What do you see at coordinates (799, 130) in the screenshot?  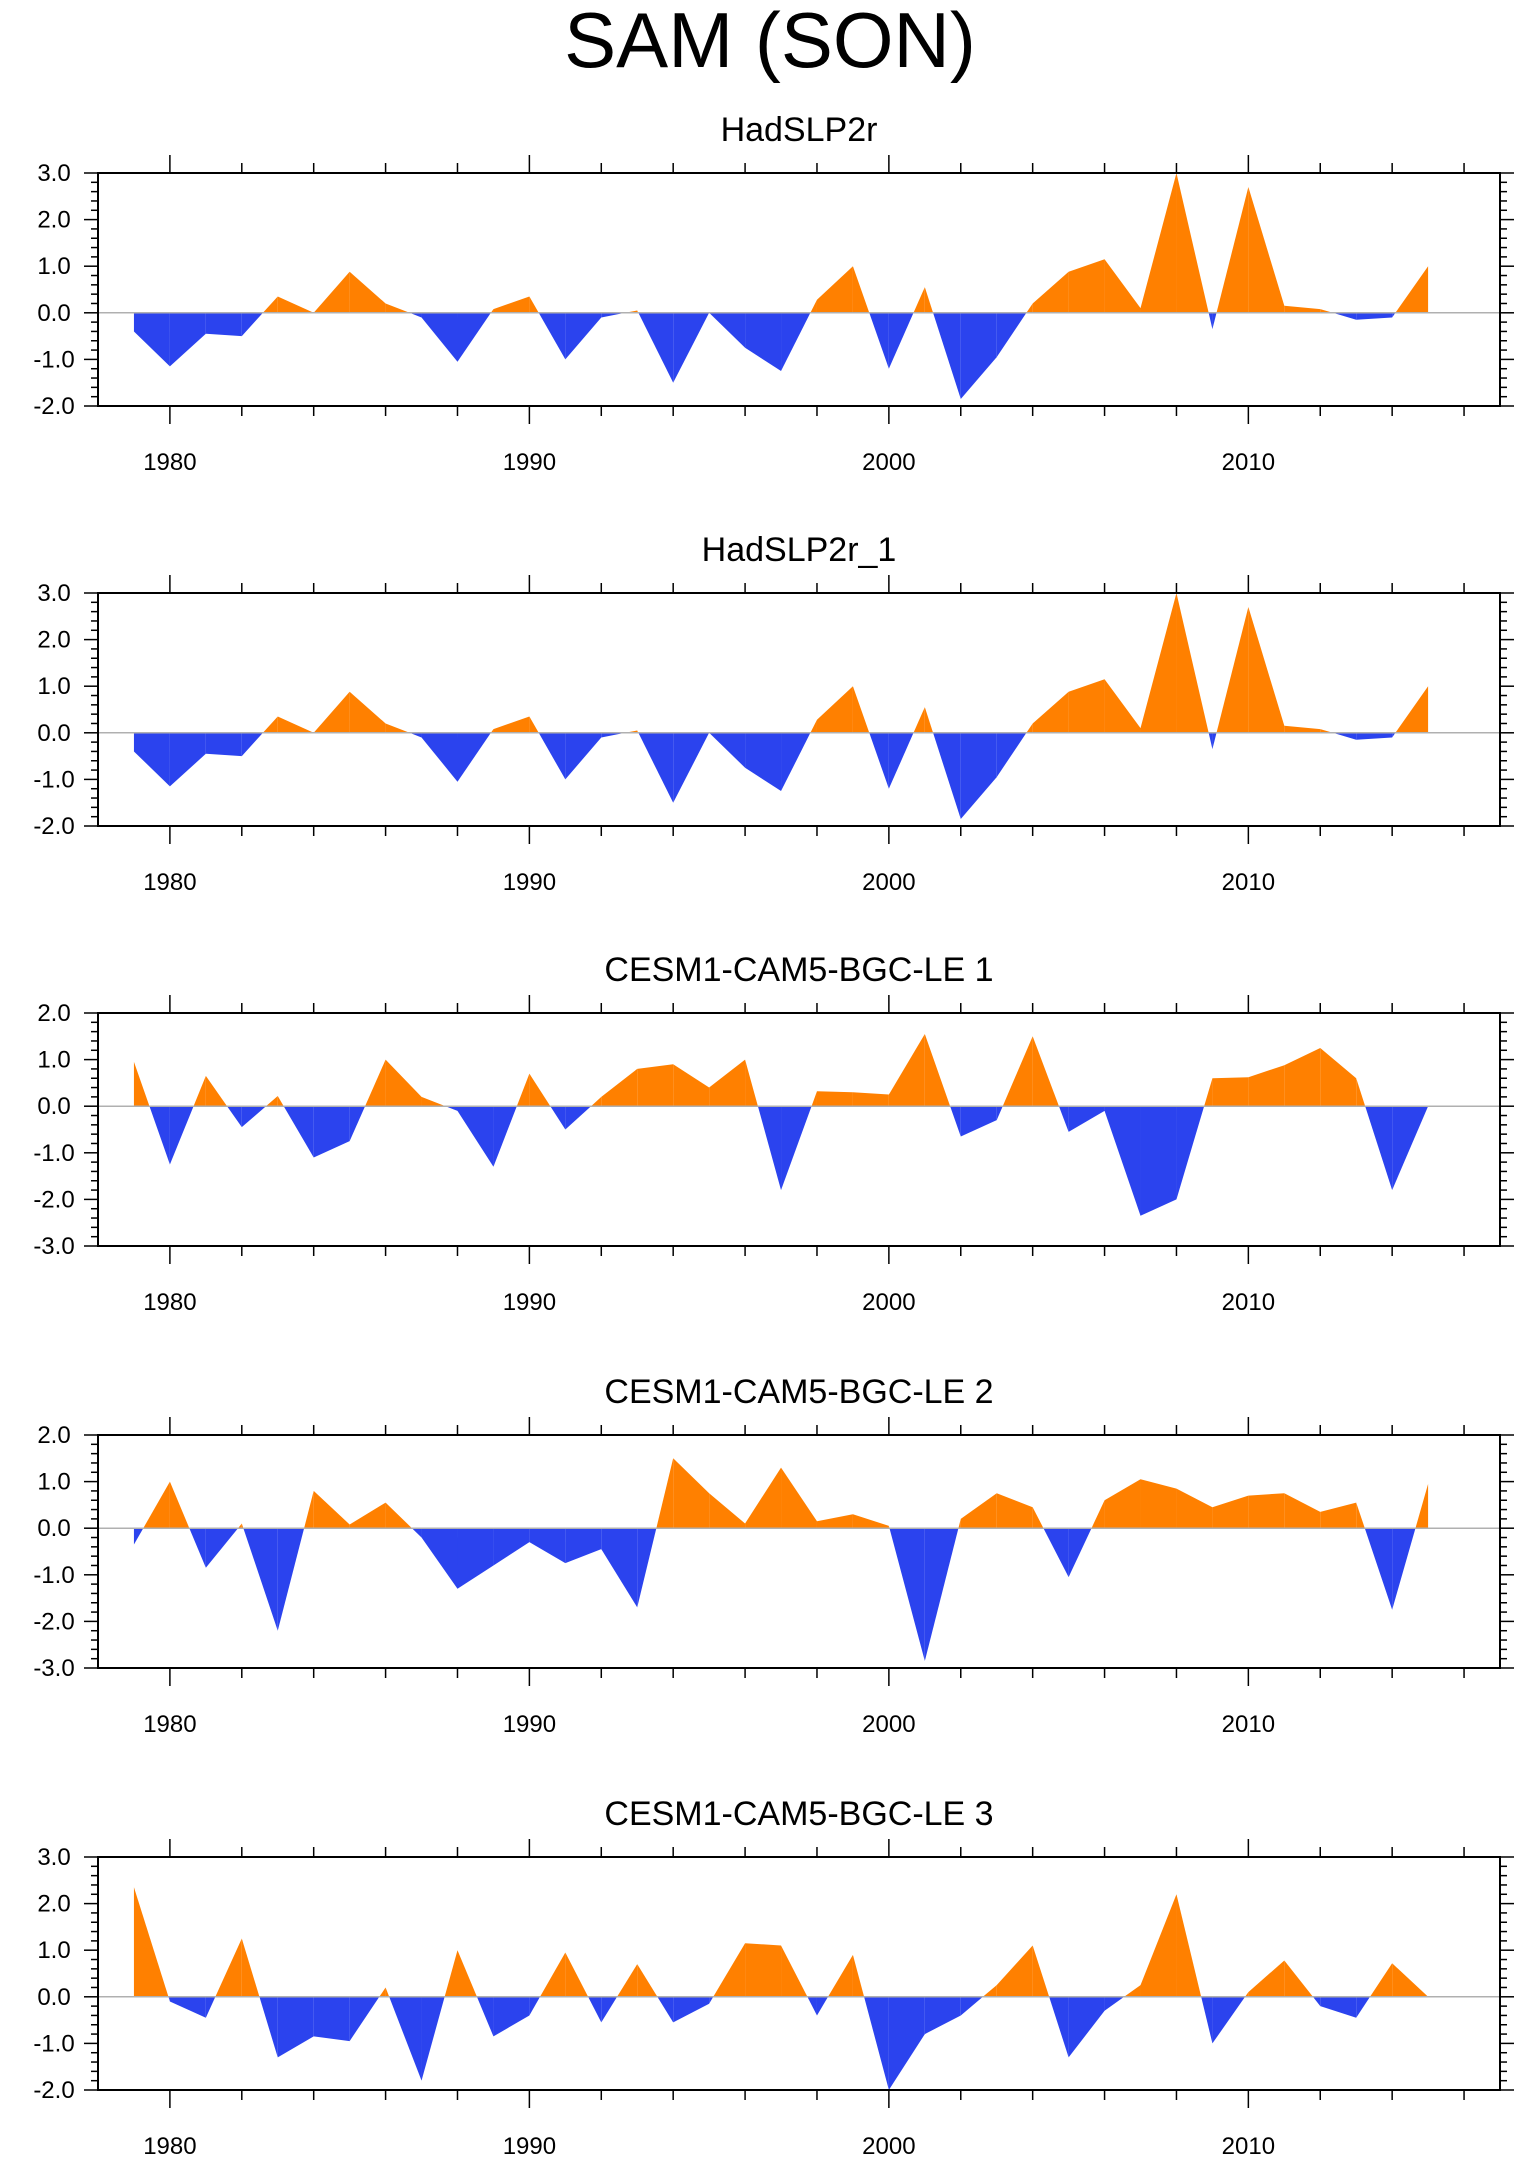 I see `panel-title: HadSLP2r` at bounding box center [799, 130].